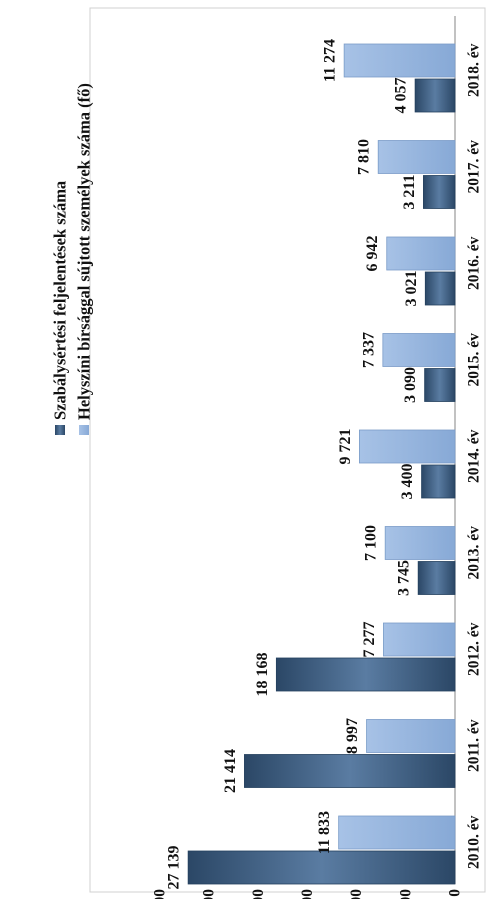 The height and width of the screenshot is (904, 493). What do you see at coordinates (474, 553) in the screenshot?
I see `category-label-3: 2013. év` at bounding box center [474, 553].